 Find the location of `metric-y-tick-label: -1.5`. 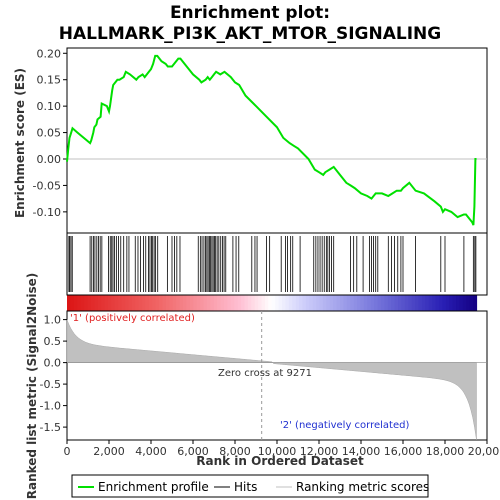

metric-y-tick-label: -1.5 is located at coordinates (50, 427).